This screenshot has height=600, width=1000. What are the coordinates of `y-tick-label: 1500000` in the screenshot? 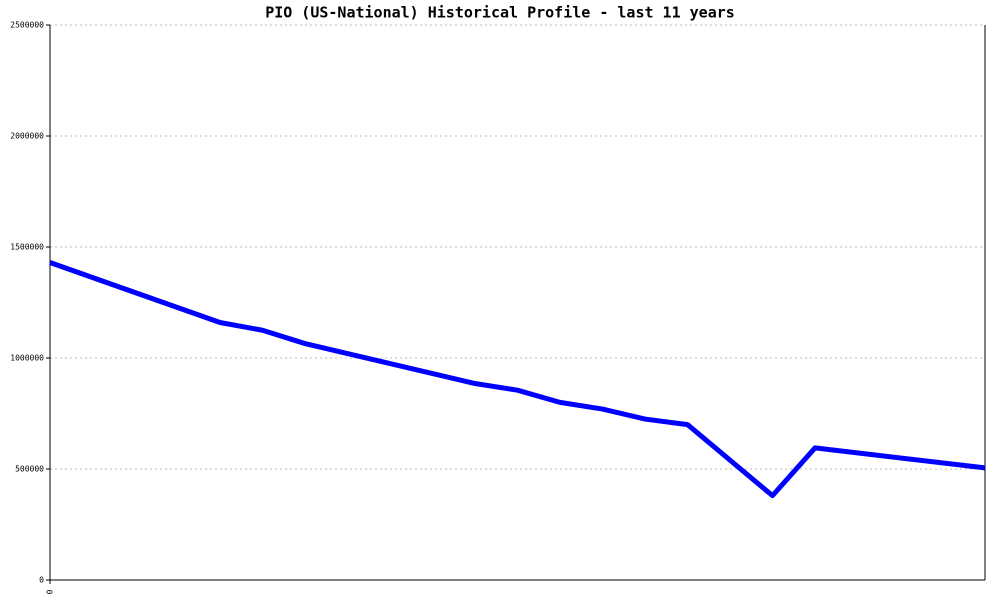 It's located at (27, 247).